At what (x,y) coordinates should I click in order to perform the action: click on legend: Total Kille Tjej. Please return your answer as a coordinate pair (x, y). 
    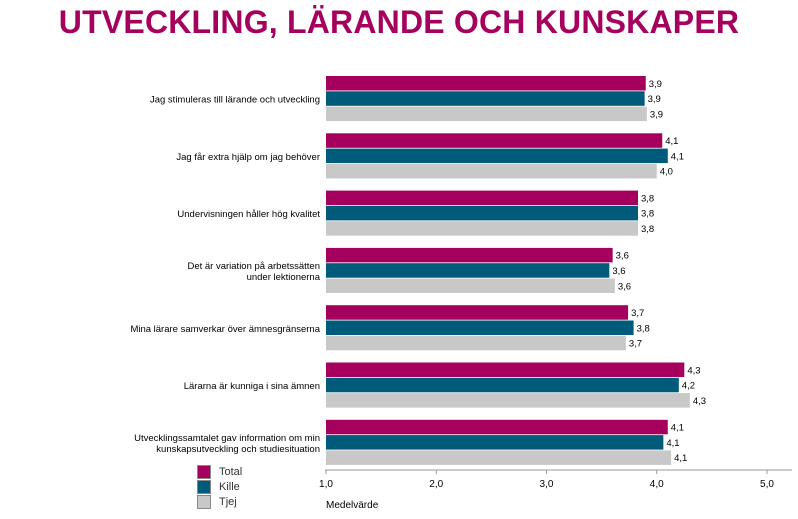
    Looking at the image, I should click on (219, 486).